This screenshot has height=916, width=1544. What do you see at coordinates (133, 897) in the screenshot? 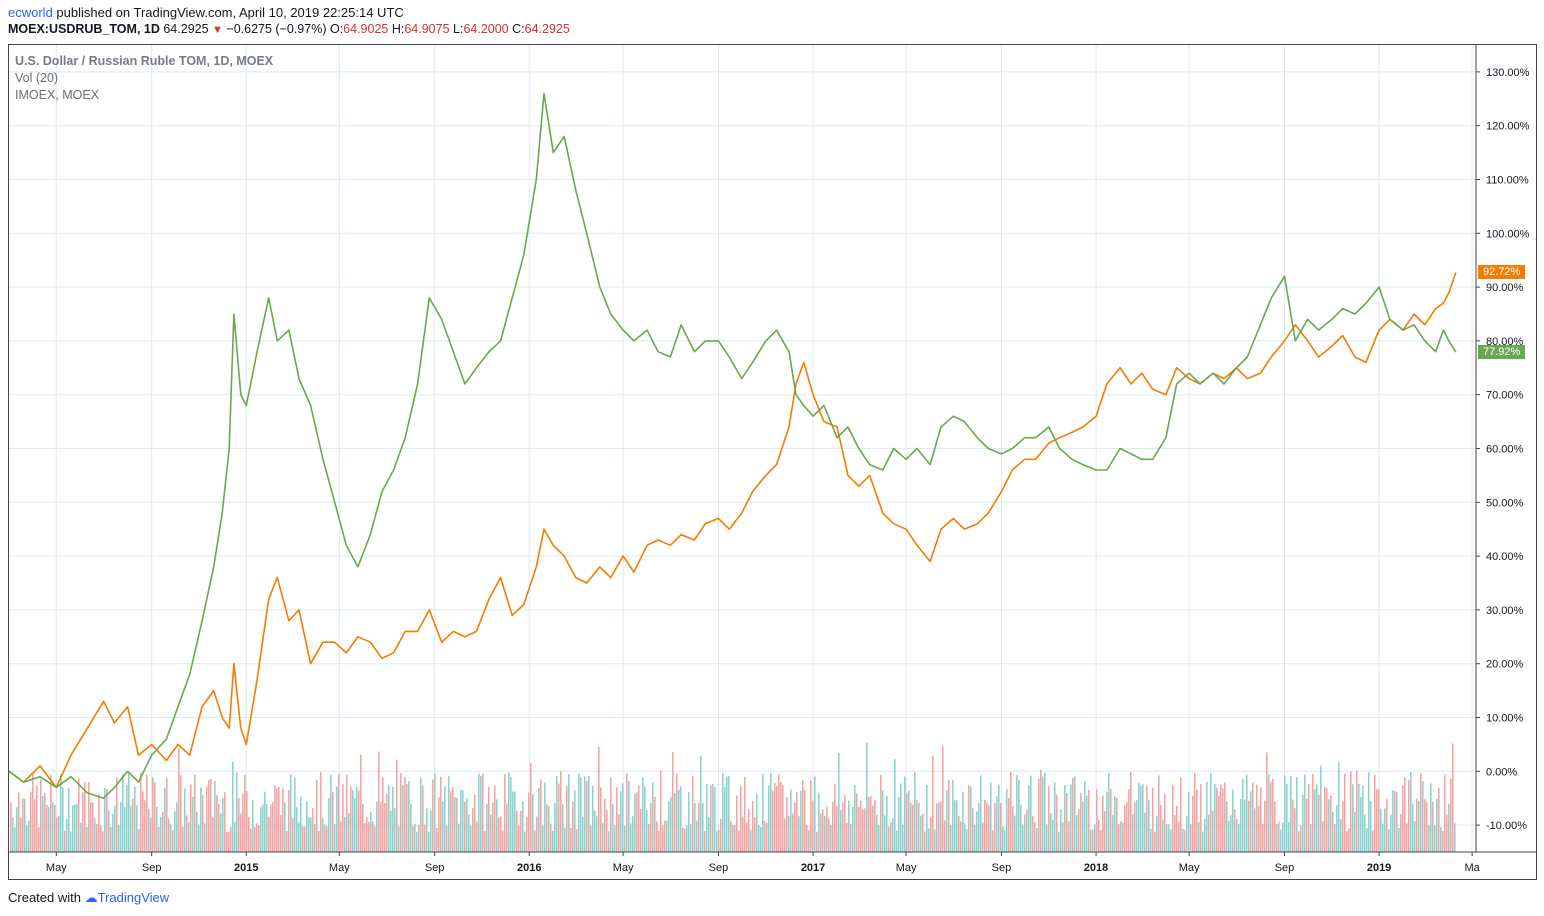
I see `tradingview-link: TradingView` at bounding box center [133, 897].